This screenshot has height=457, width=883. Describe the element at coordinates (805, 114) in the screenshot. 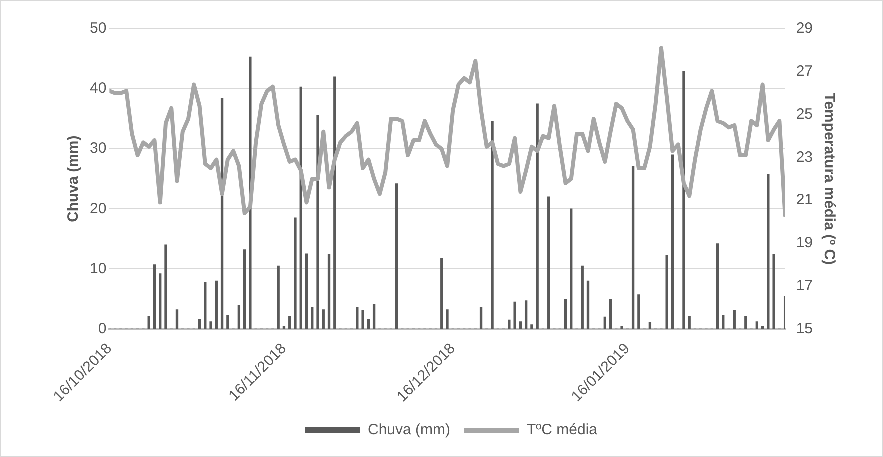

I see `y2-tick-label: 25` at that location.